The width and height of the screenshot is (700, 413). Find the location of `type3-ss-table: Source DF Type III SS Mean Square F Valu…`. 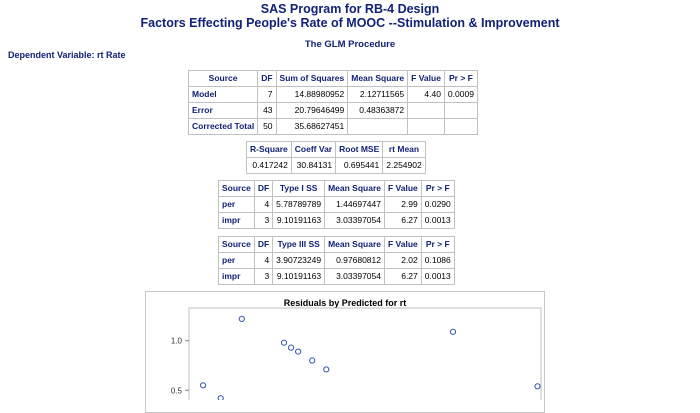

type3-ss-table: Source DF Type III SS Mean Square F Valu… is located at coordinates (336, 260).